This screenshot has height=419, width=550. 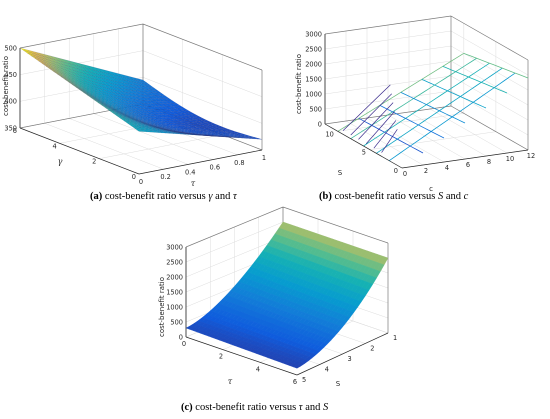 I want to click on caption-b: (b) cost-benefit ratio versus S and c, so click(x=393, y=196).